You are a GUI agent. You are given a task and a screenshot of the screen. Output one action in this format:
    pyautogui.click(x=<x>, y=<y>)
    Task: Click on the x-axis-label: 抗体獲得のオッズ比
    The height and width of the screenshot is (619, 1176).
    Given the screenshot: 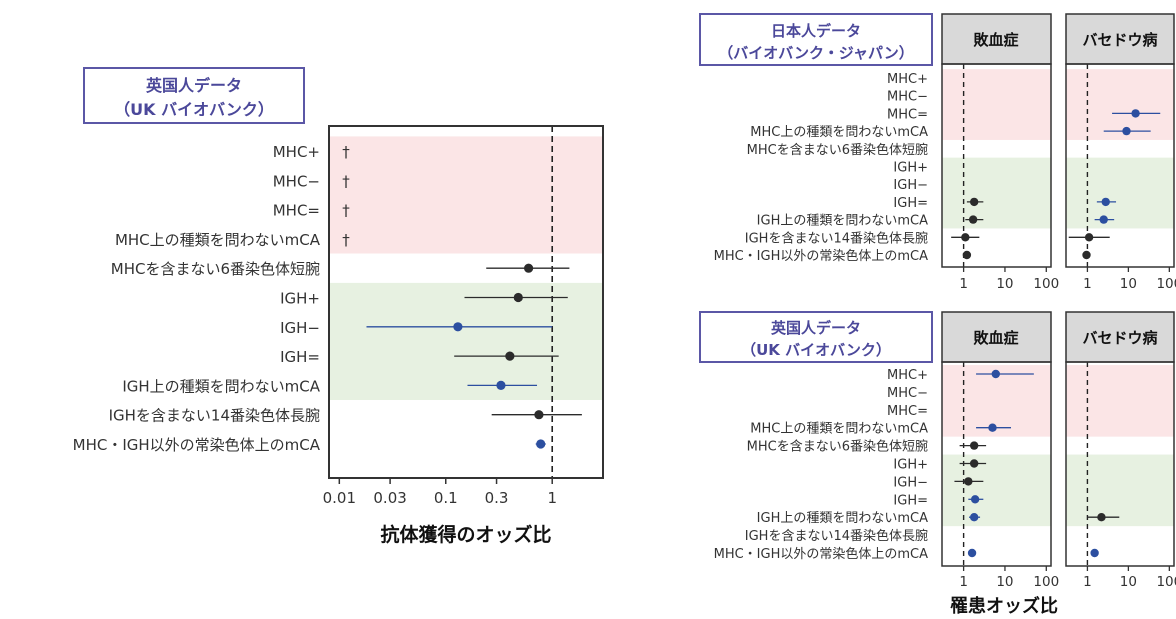 What is the action you would take?
    pyautogui.click(x=465, y=534)
    